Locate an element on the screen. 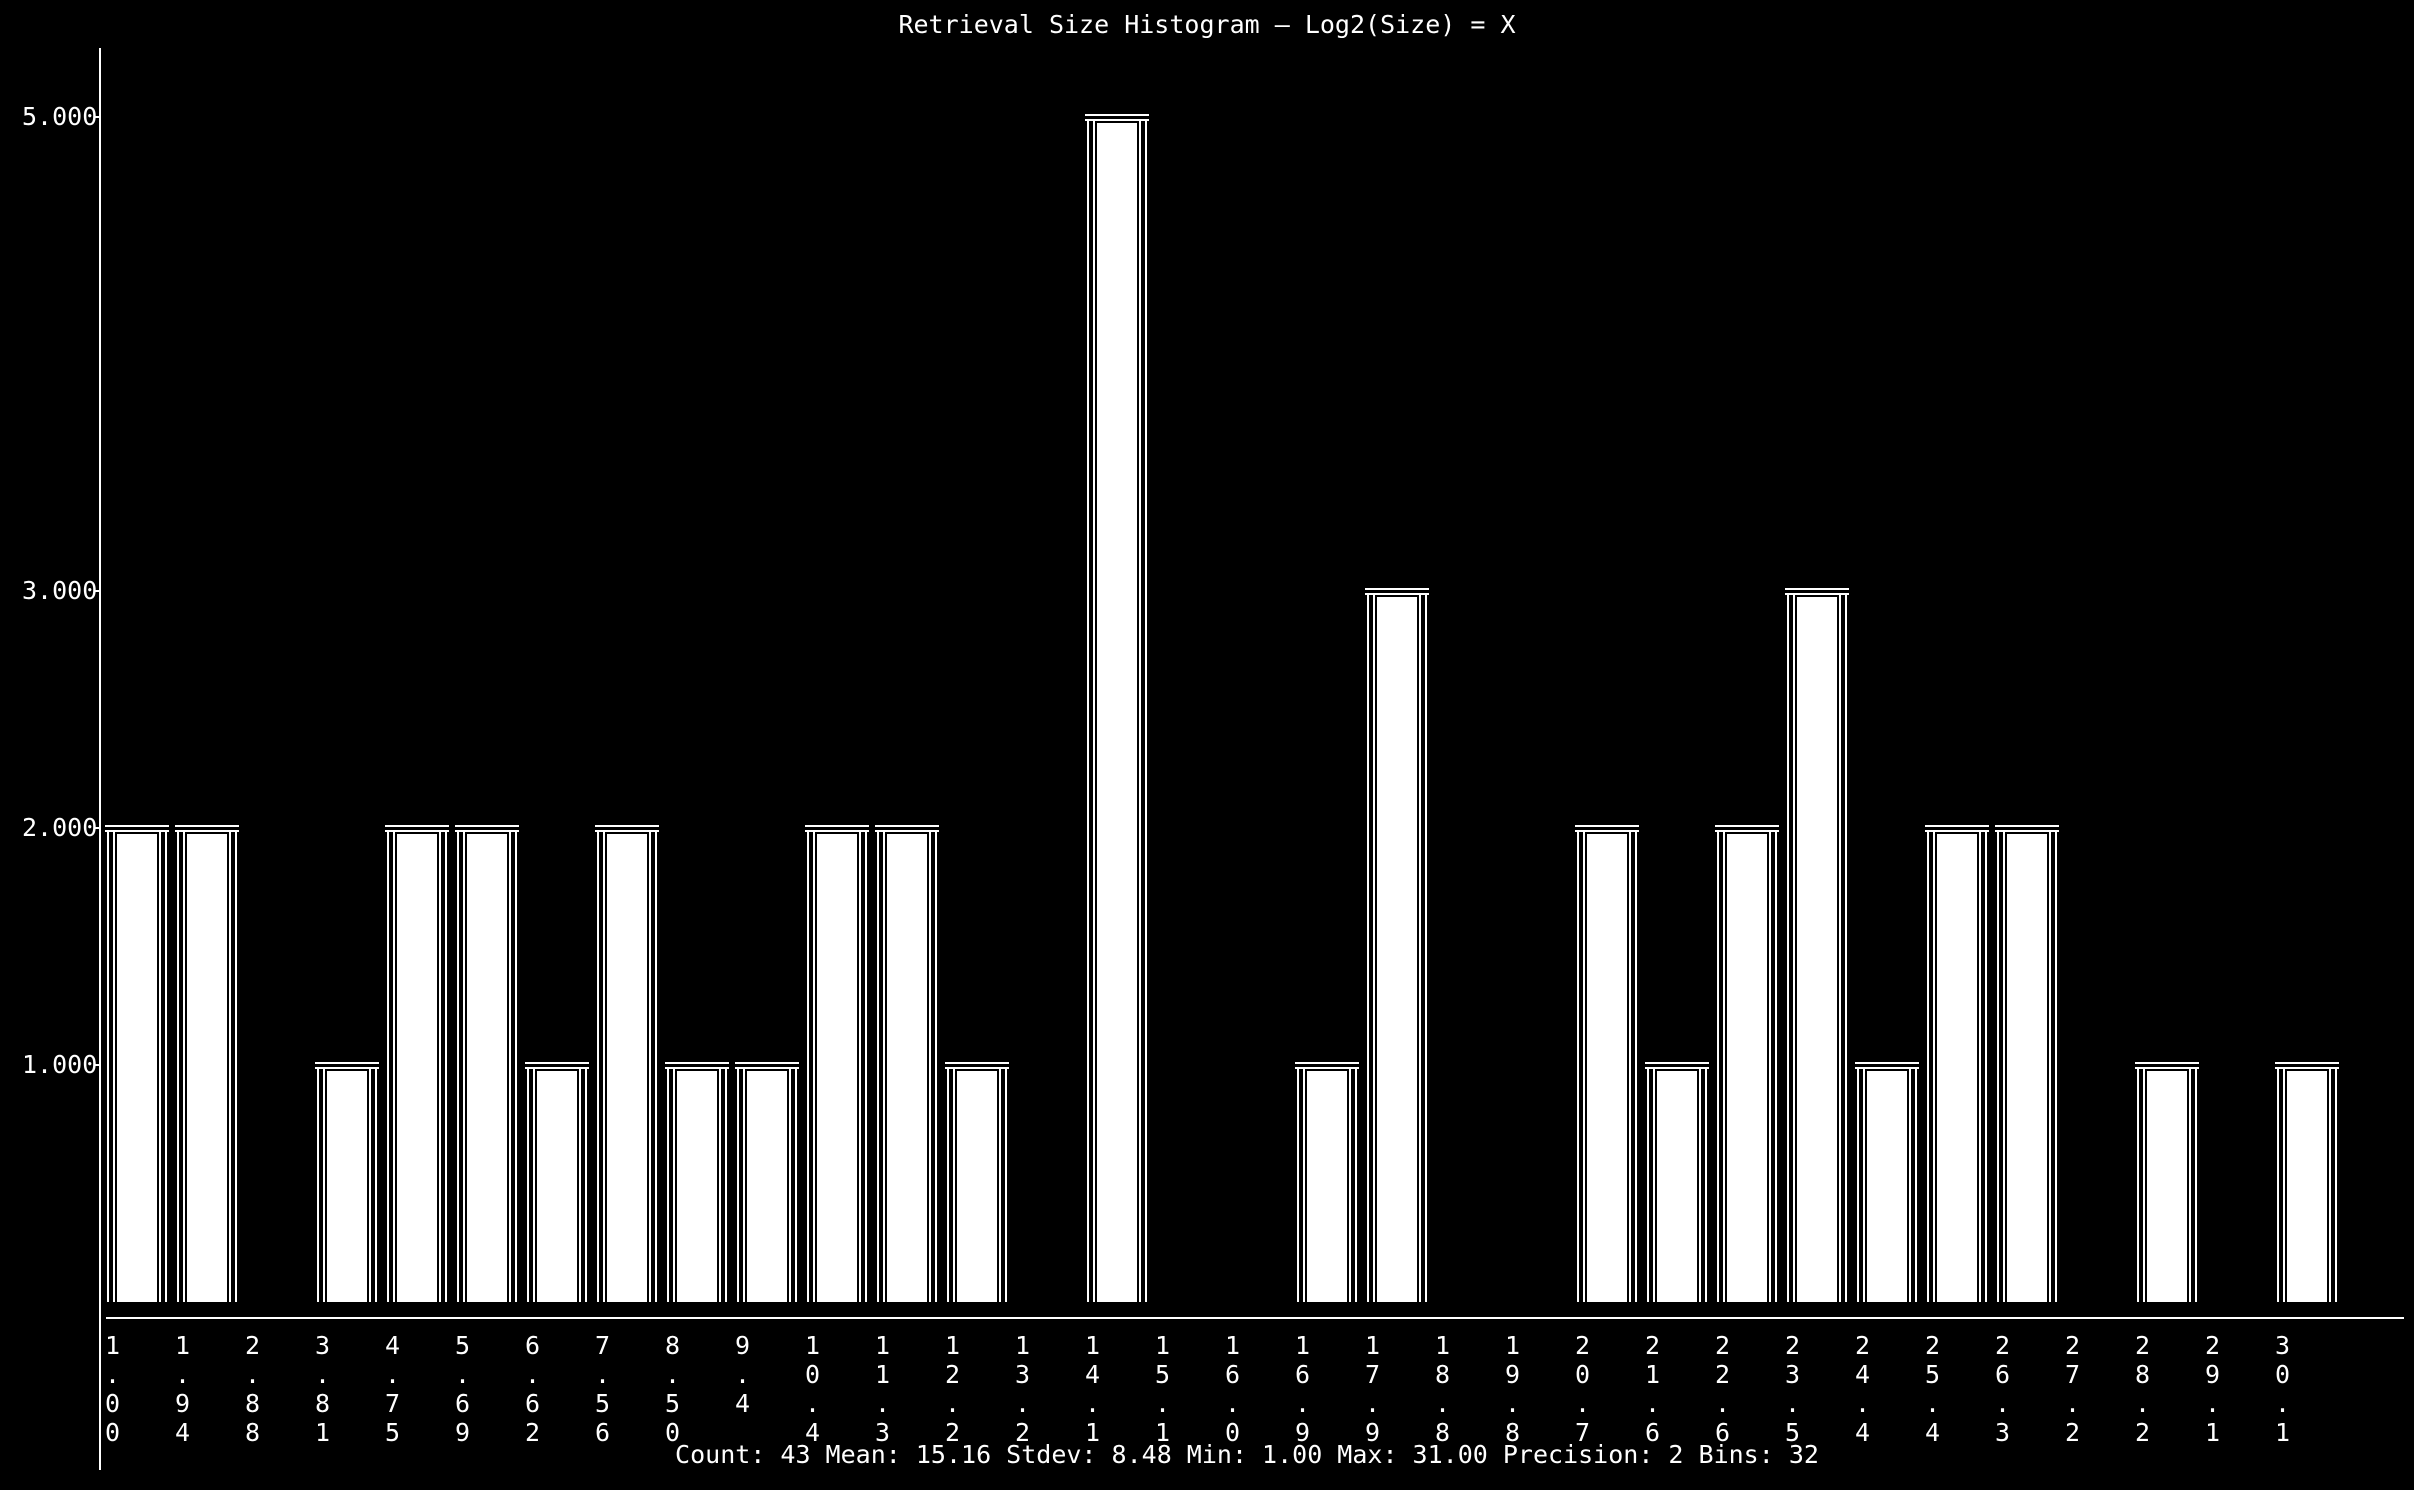 This screenshot has height=1490, width=2414. x-tick-label: 9.4 is located at coordinates (742, 1374).